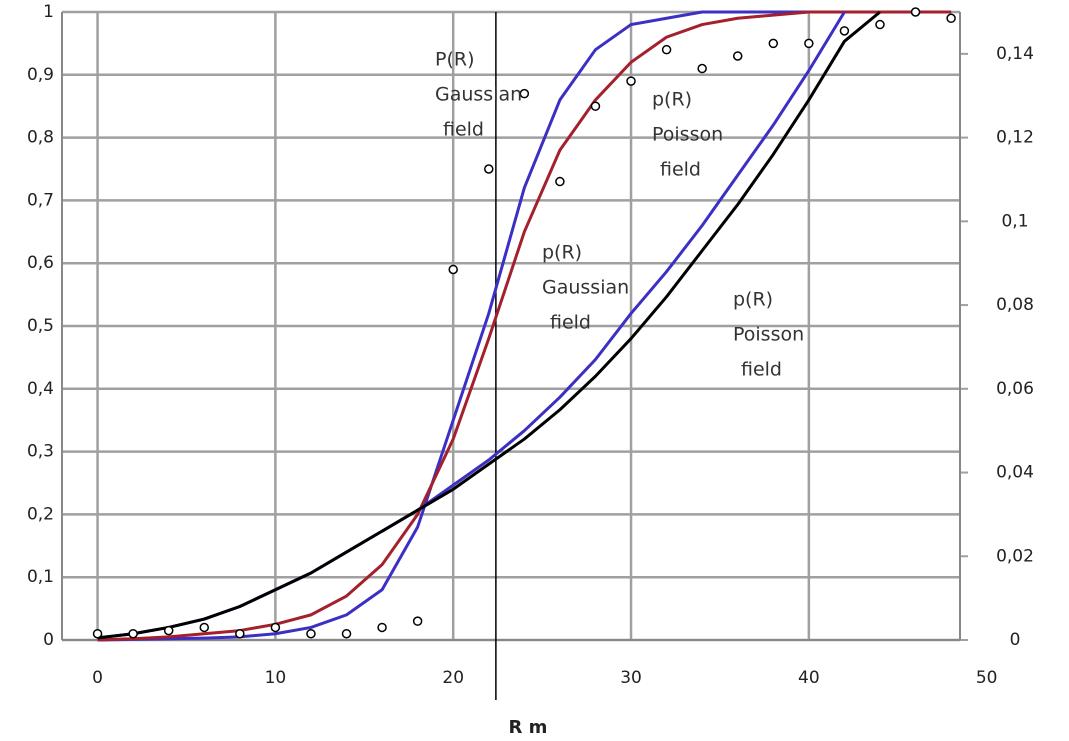 The height and width of the screenshot is (741, 1069). What do you see at coordinates (1015, 54) in the screenshot?
I see `y2-tick-label: 0,14` at bounding box center [1015, 54].